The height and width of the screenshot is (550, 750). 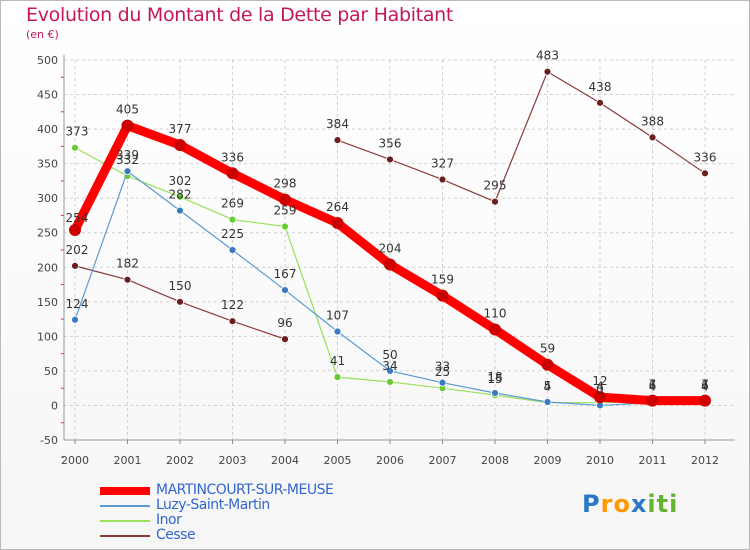 What do you see at coordinates (232, 157) in the screenshot?
I see `data-label: 336` at bounding box center [232, 157].